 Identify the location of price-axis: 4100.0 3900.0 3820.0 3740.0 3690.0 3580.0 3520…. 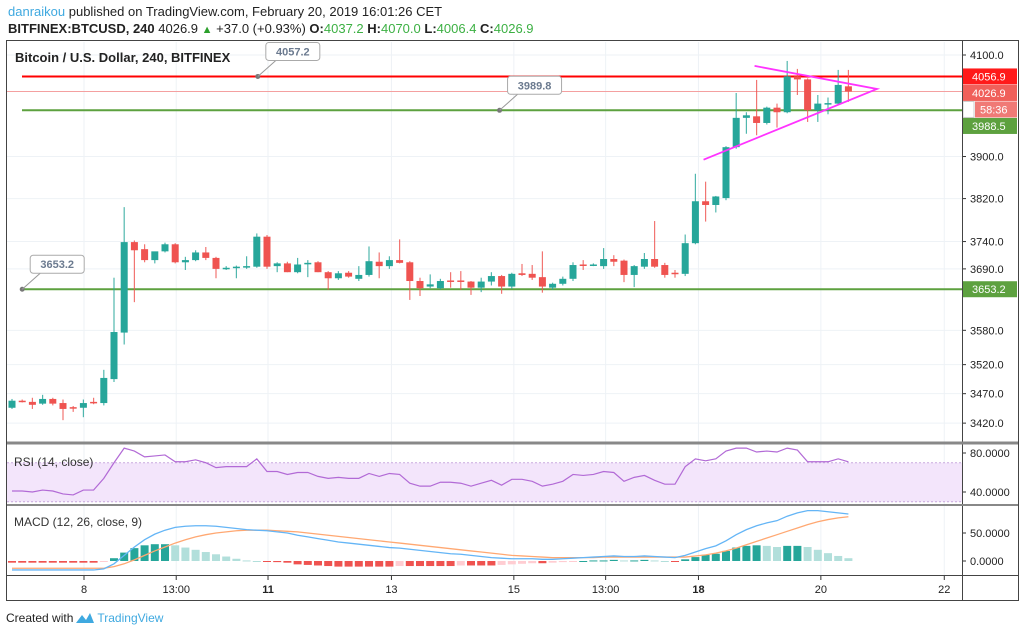
(989, 309).